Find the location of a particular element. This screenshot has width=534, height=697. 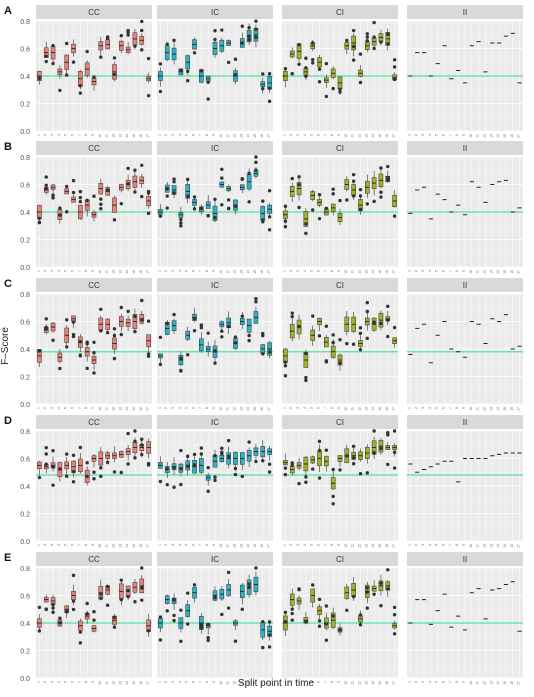

x-tick-label: 5 is located at coordinates (66, 135).